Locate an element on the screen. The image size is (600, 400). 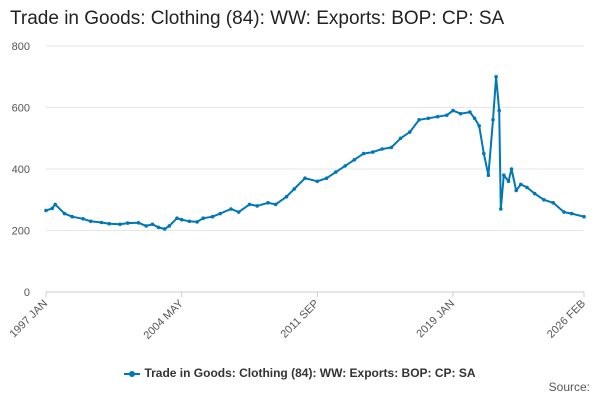
y-tick-label: 200 is located at coordinates (21, 232).